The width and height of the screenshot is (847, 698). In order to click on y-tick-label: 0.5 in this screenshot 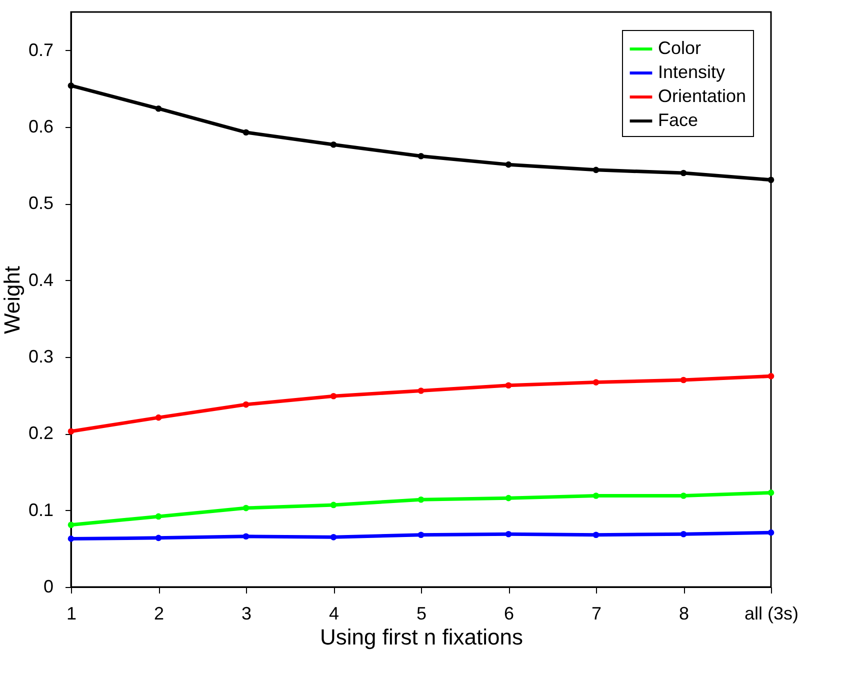, I will do `click(41, 203)`.